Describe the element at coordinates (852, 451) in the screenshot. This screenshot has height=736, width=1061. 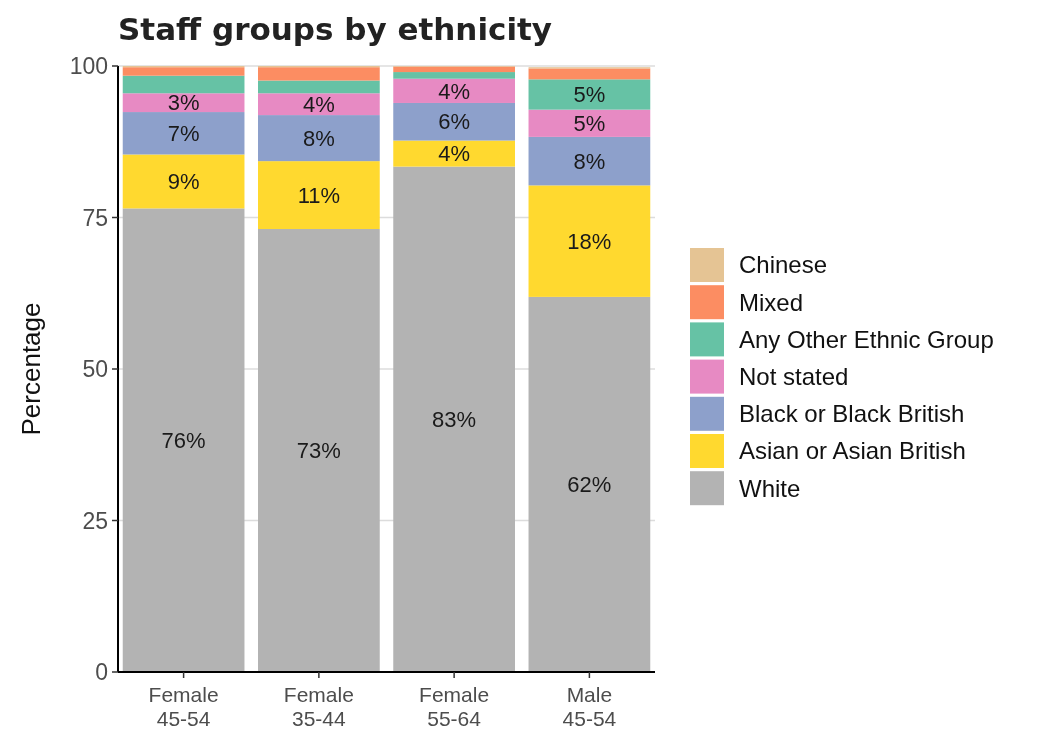
I see `legend-label: Asian or Asian British` at that location.